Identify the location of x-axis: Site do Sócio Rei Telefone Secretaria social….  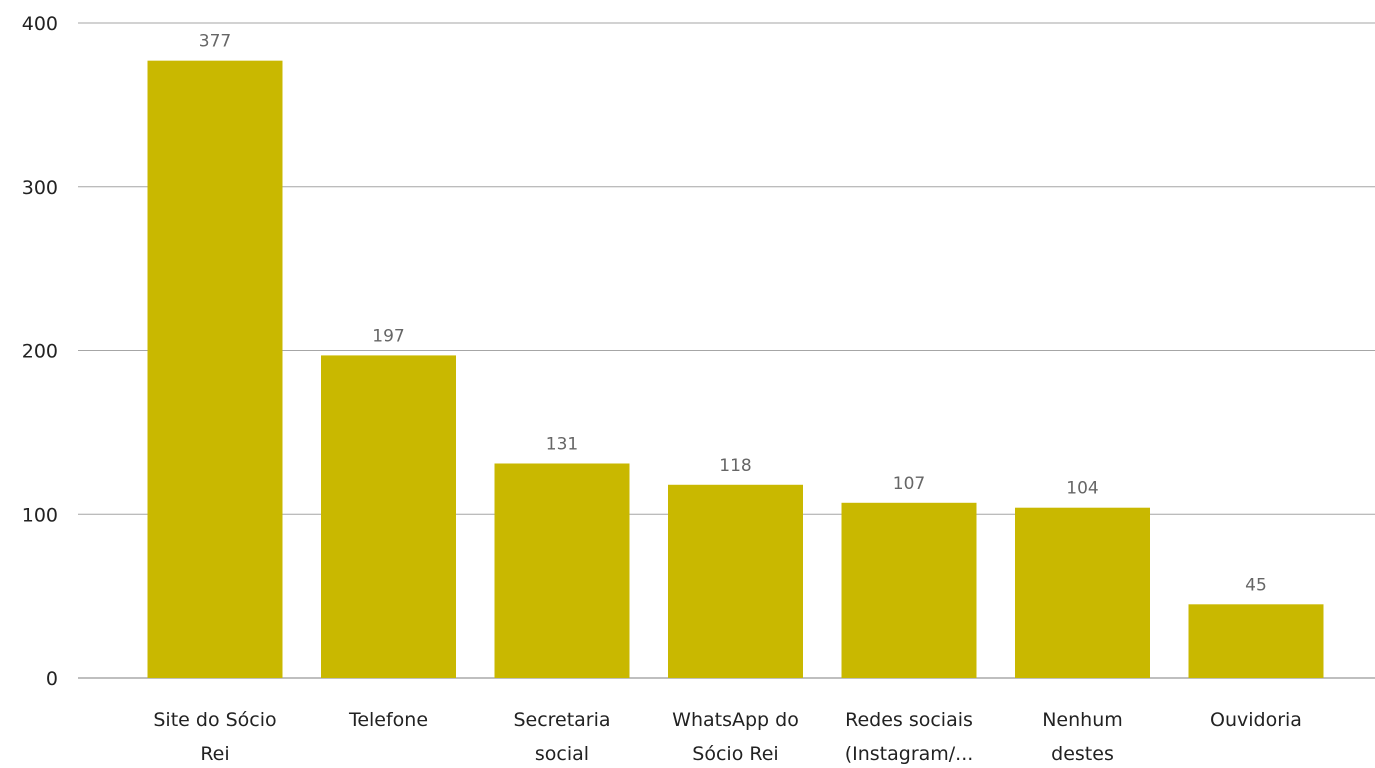
(727, 737).